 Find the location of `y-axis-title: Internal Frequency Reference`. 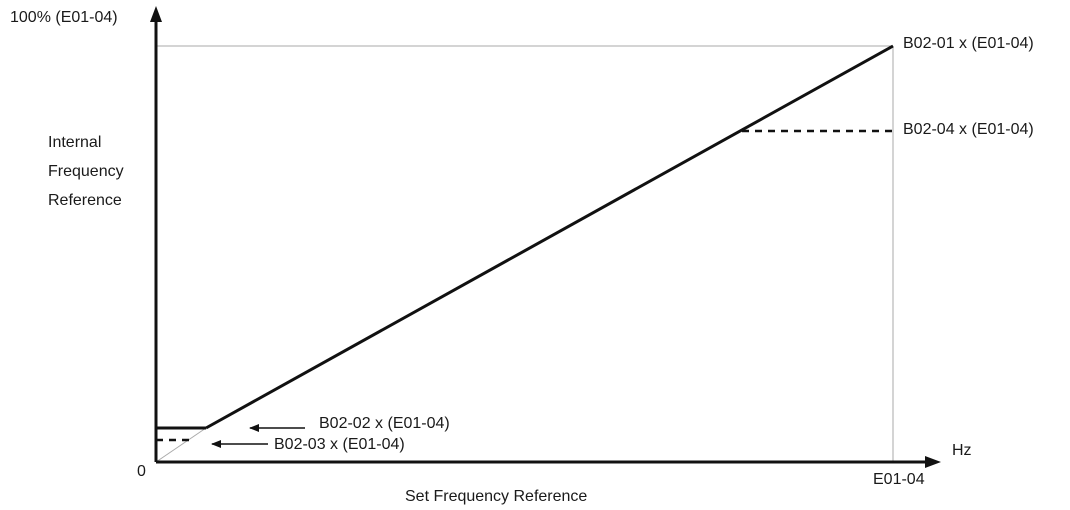

y-axis-title: Internal Frequency Reference is located at coordinates (86, 171).